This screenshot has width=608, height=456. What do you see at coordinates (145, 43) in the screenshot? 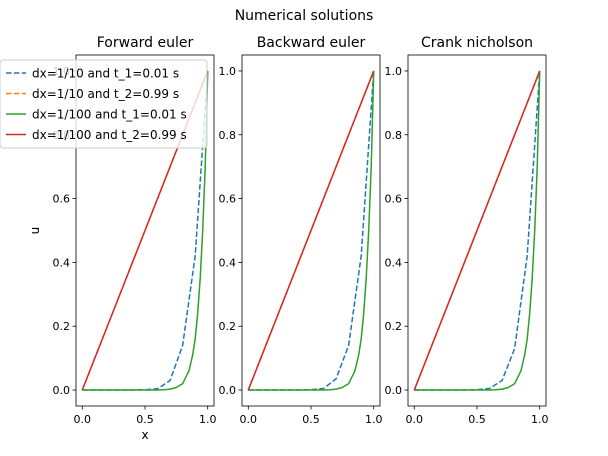
I see `subplot-title: Forward euler` at bounding box center [145, 43].